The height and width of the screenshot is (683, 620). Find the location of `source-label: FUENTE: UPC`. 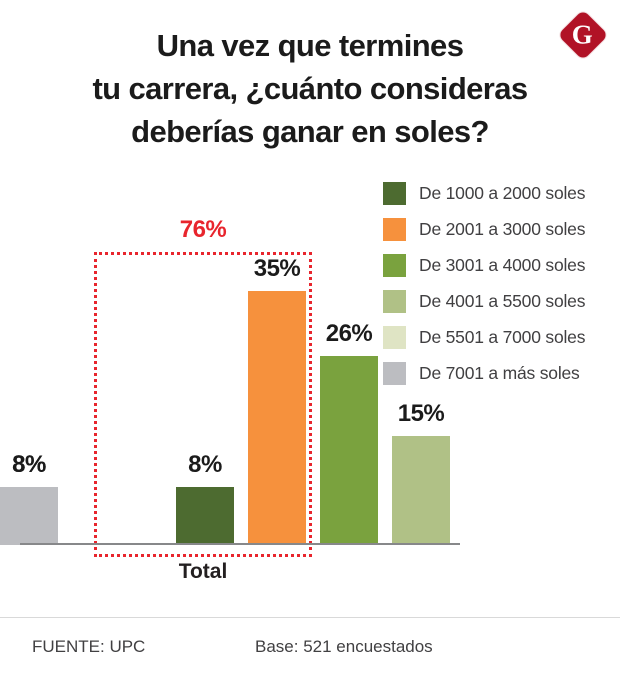

source-label: FUENTE: UPC is located at coordinates (89, 646).